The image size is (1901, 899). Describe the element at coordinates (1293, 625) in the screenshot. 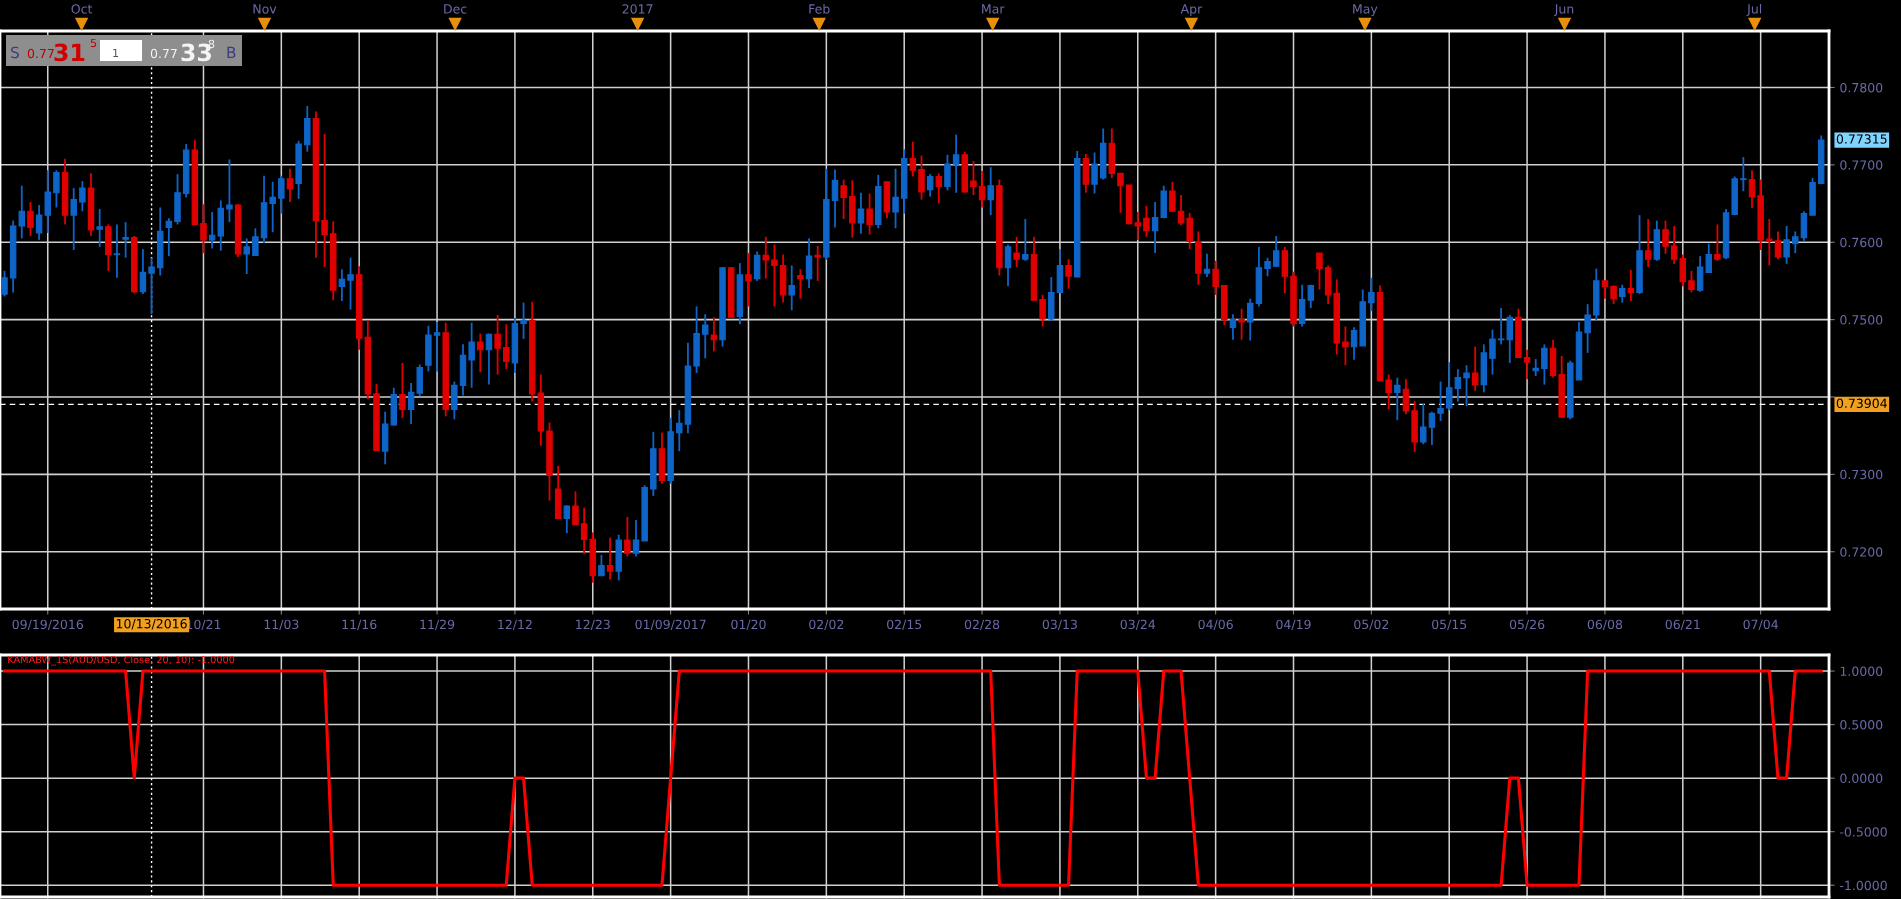

I see `x-tick-label: 04/19` at that location.